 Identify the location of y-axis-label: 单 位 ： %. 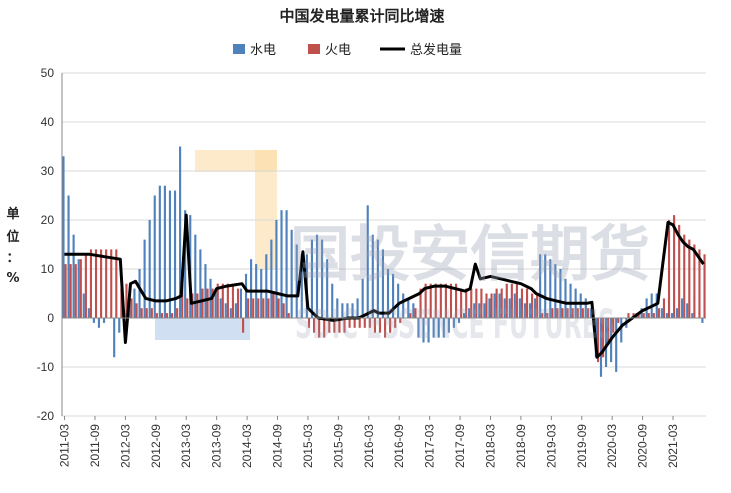
(12, 246).